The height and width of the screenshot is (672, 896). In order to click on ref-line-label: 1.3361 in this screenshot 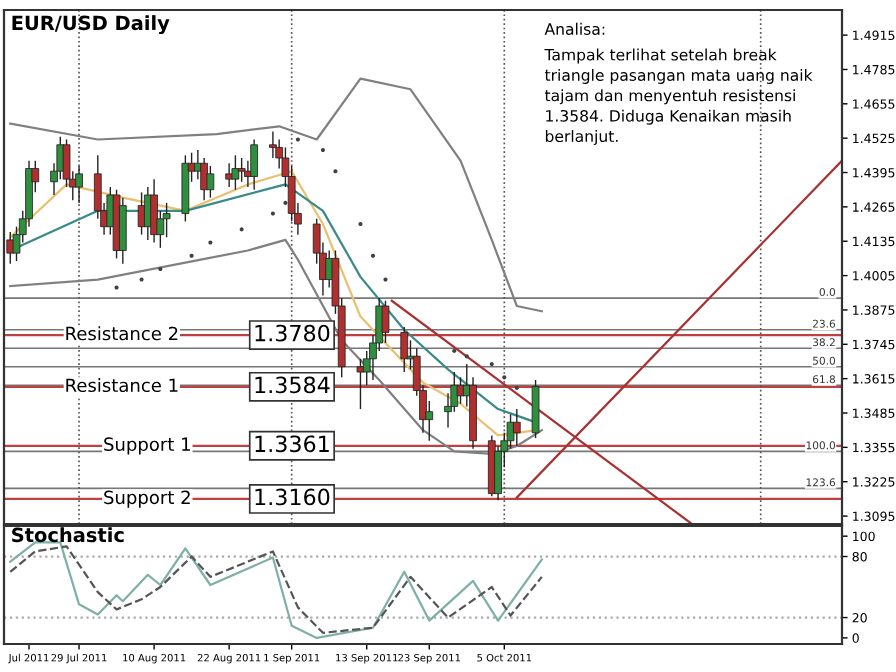, I will do `click(292, 444)`.